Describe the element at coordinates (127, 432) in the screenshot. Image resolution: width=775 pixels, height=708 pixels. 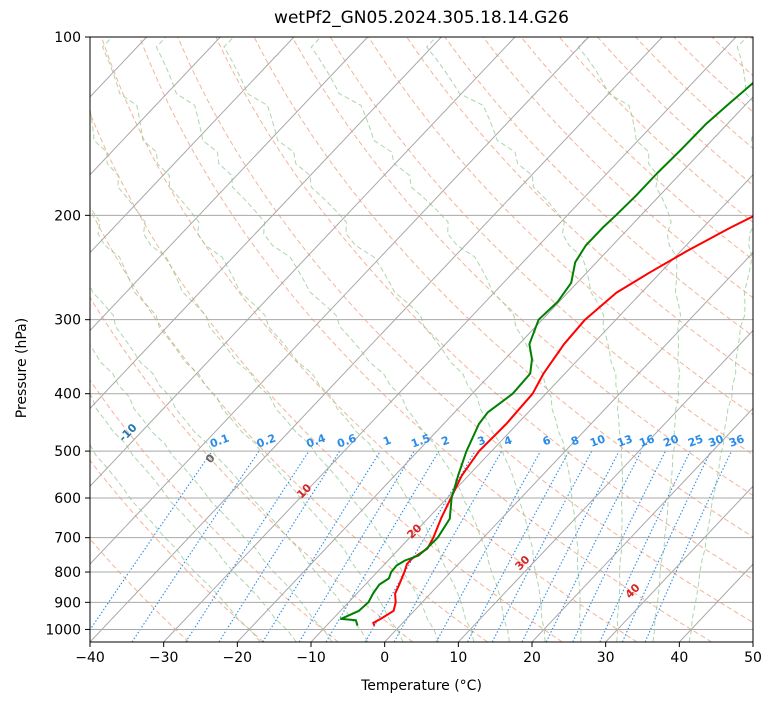
I see `dry-adiabat-label: -10` at that location.